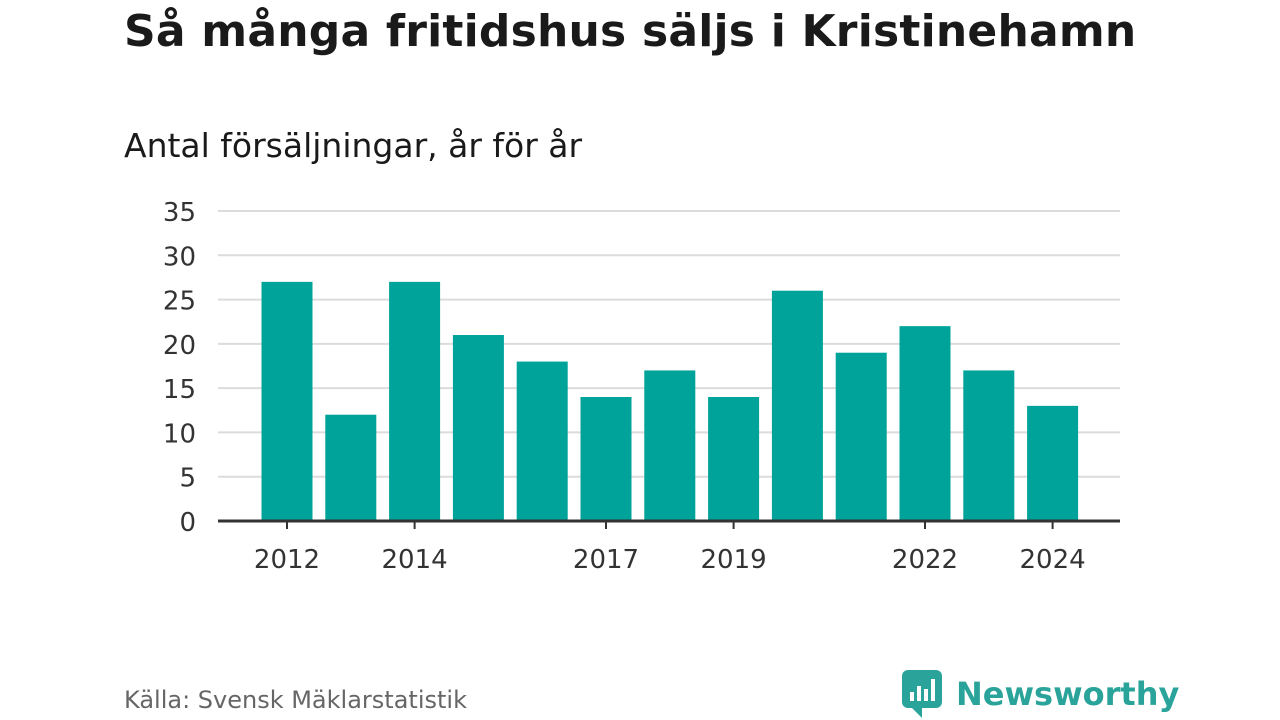  I want to click on bar-2018, so click(670, 445).